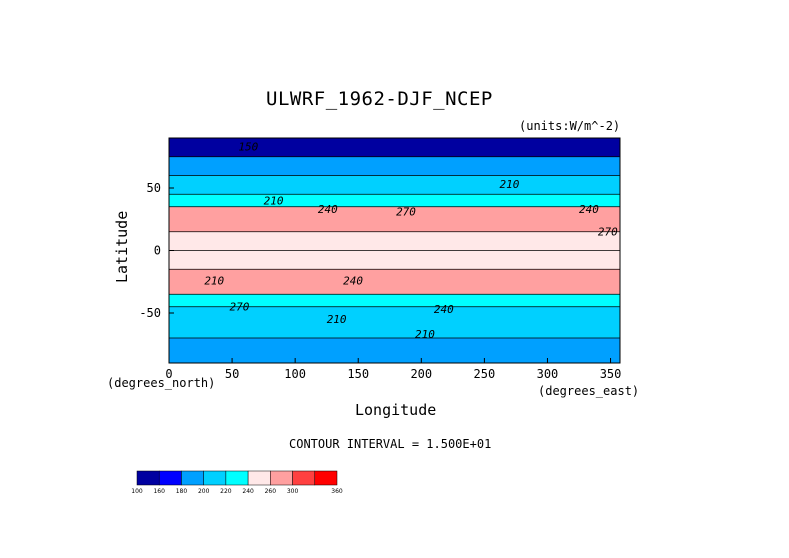  What do you see at coordinates (122, 246) in the screenshot?
I see `y-axis-title: Latitude` at bounding box center [122, 246].